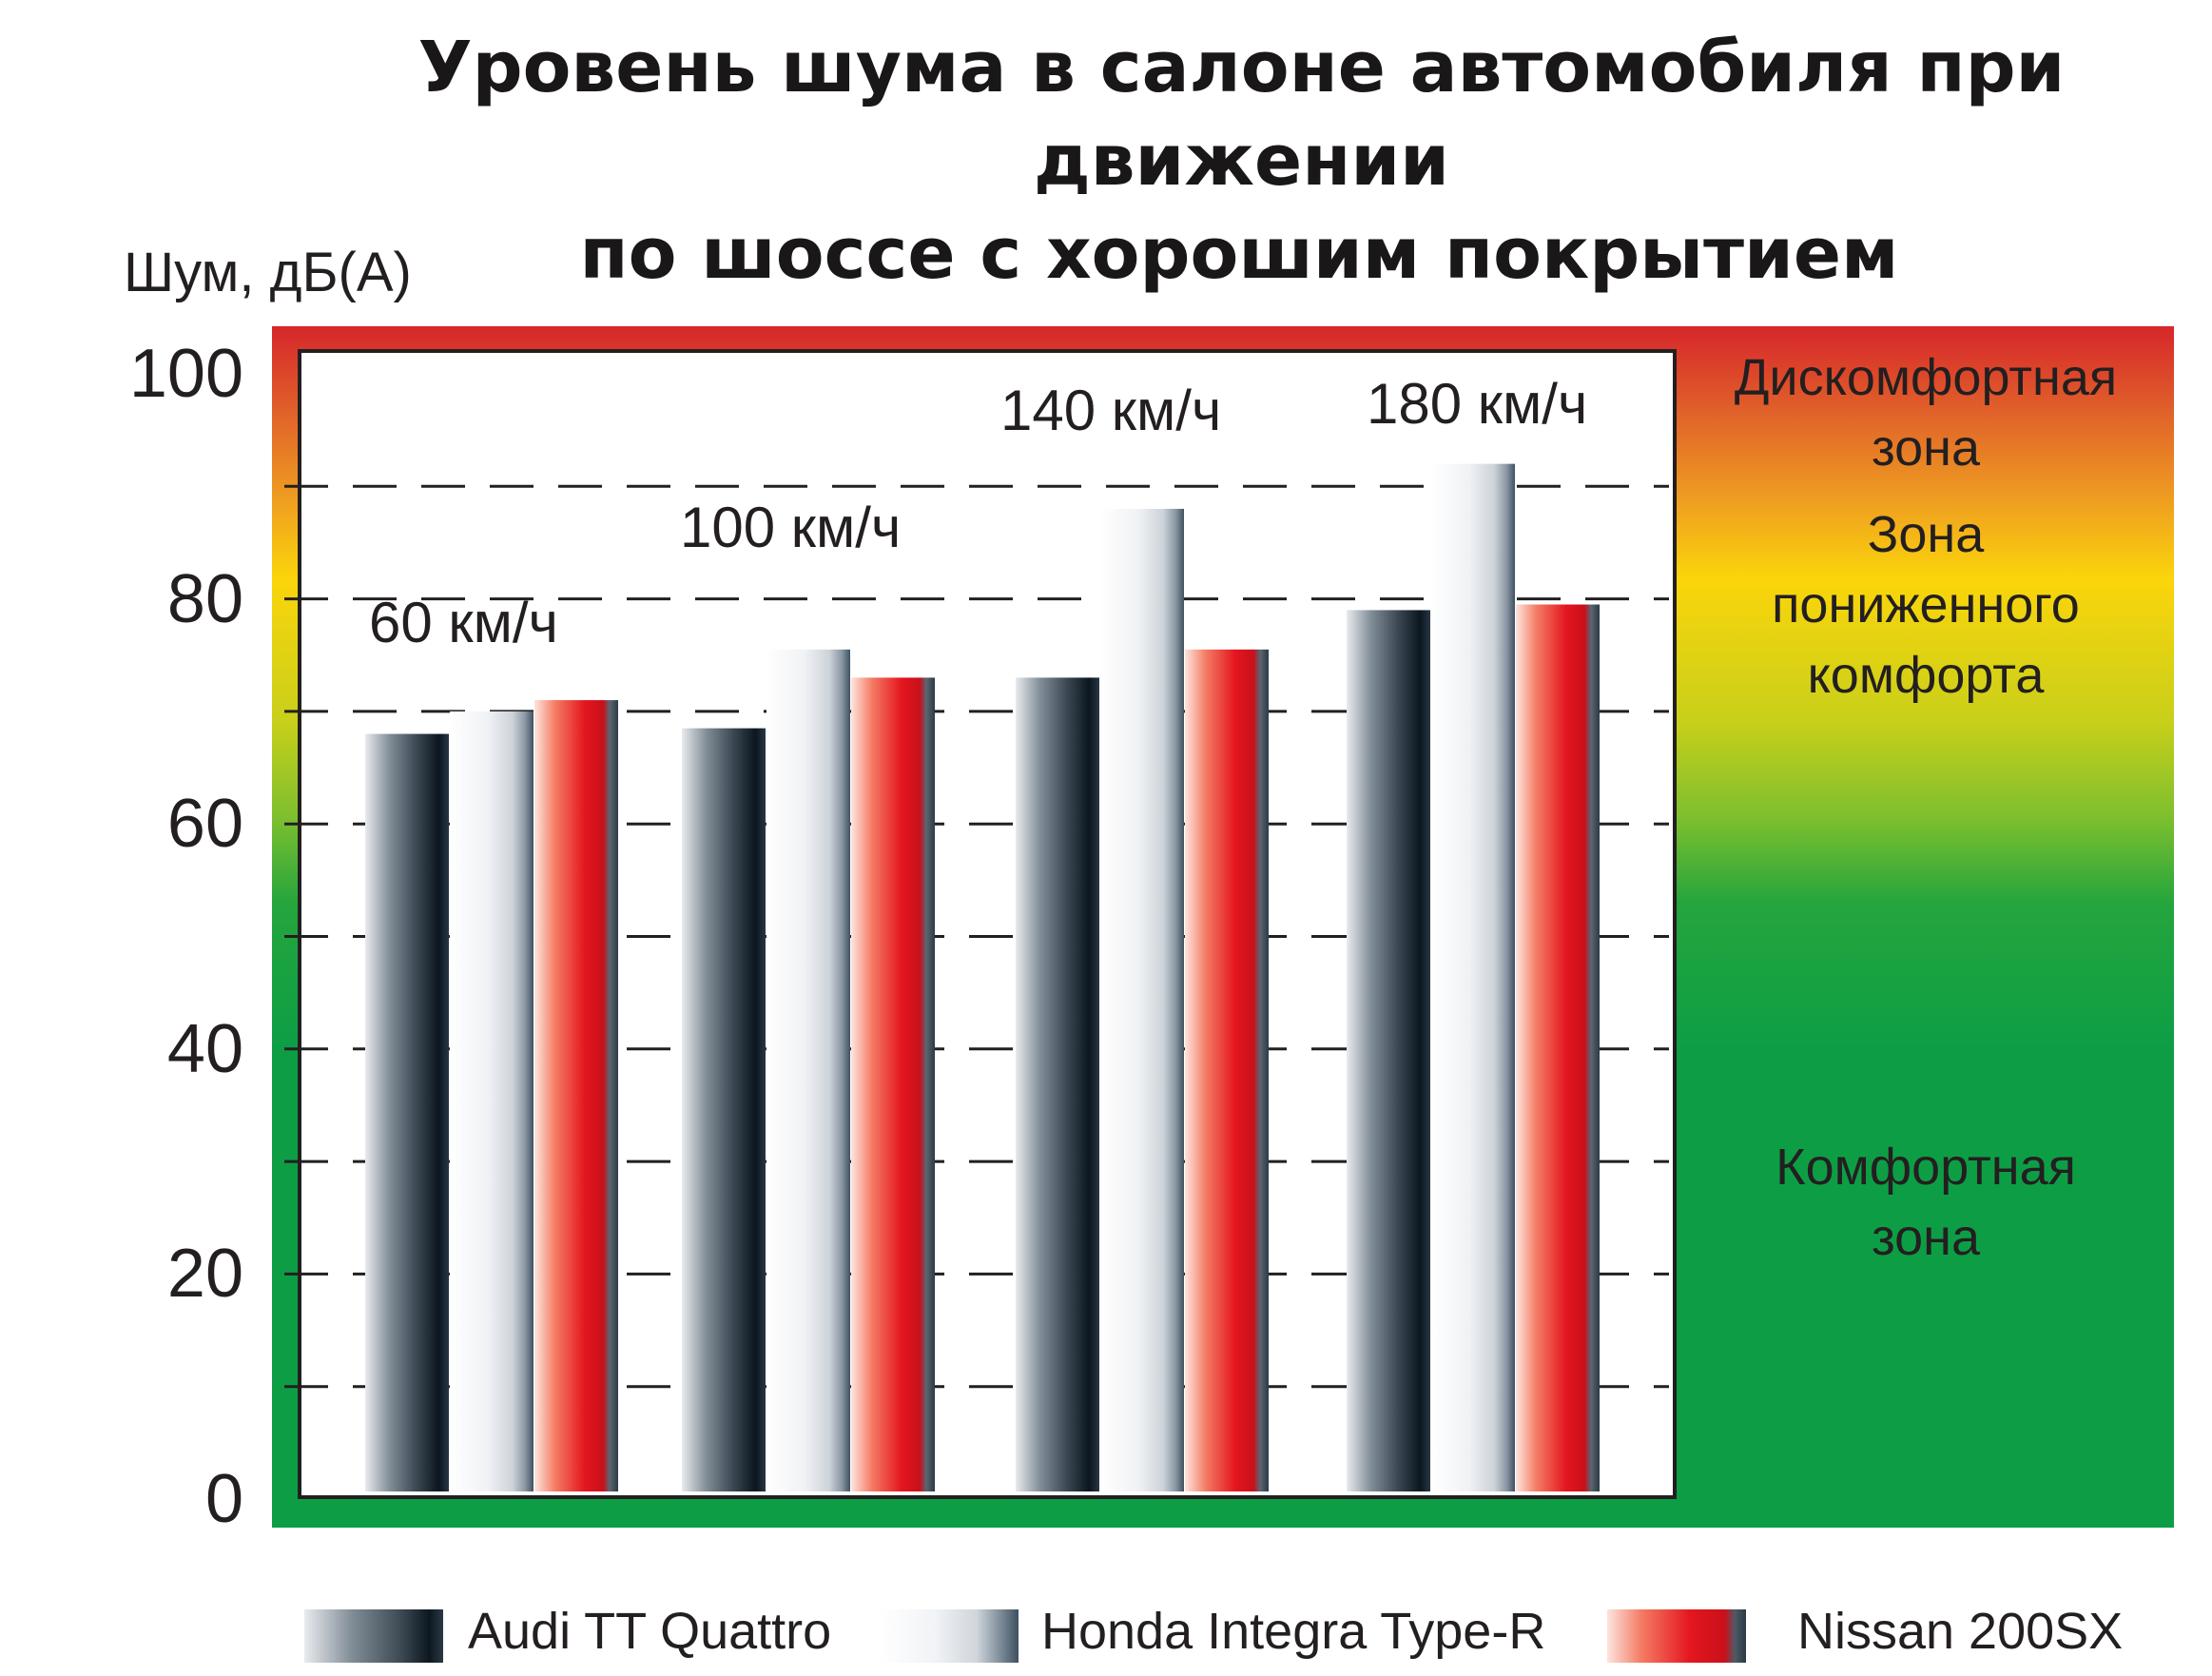 The width and height of the screenshot is (2212, 1676). What do you see at coordinates (1477, 404) in the screenshot?
I see `category-label: 180 км/ч` at bounding box center [1477, 404].